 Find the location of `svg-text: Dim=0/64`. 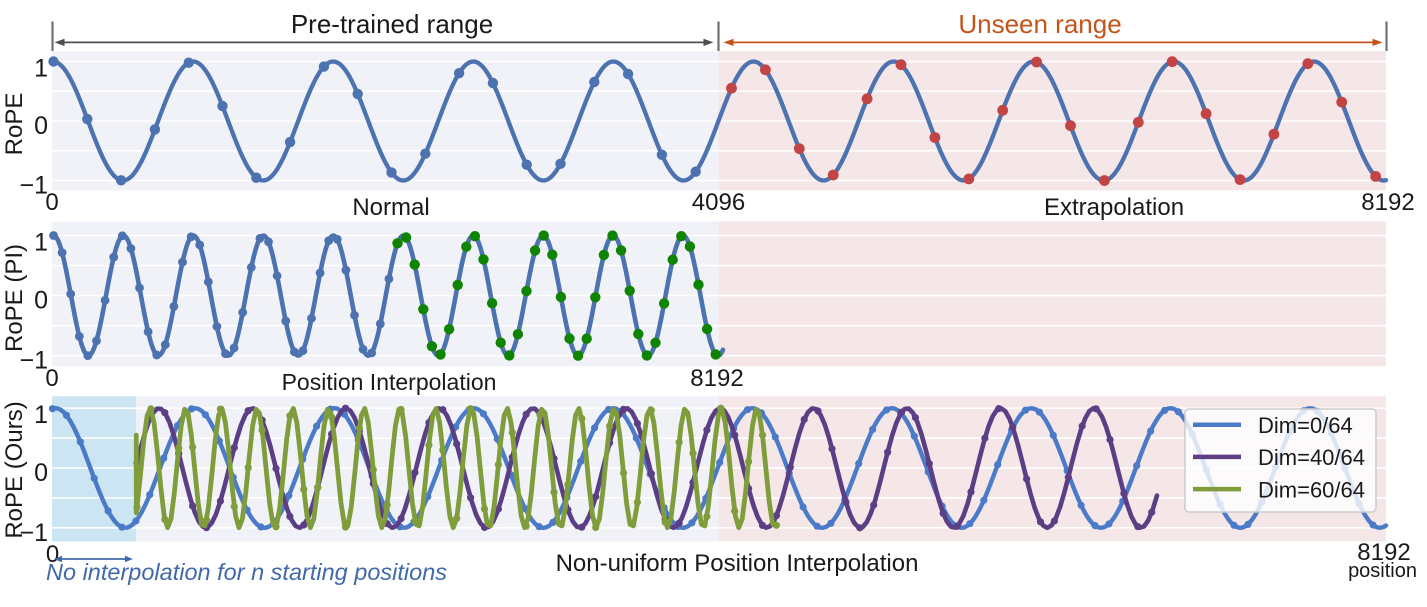

svg-text: Dim=0/64 is located at coordinates (1305, 425).